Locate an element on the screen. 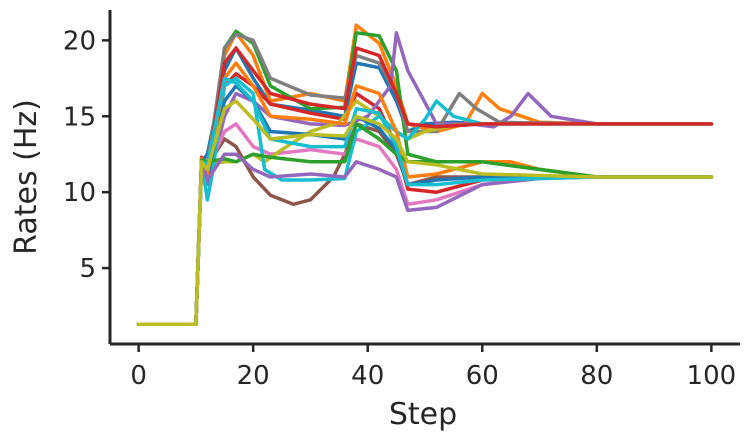  y-axis-label: Rates (Hz) is located at coordinates (26, 177).